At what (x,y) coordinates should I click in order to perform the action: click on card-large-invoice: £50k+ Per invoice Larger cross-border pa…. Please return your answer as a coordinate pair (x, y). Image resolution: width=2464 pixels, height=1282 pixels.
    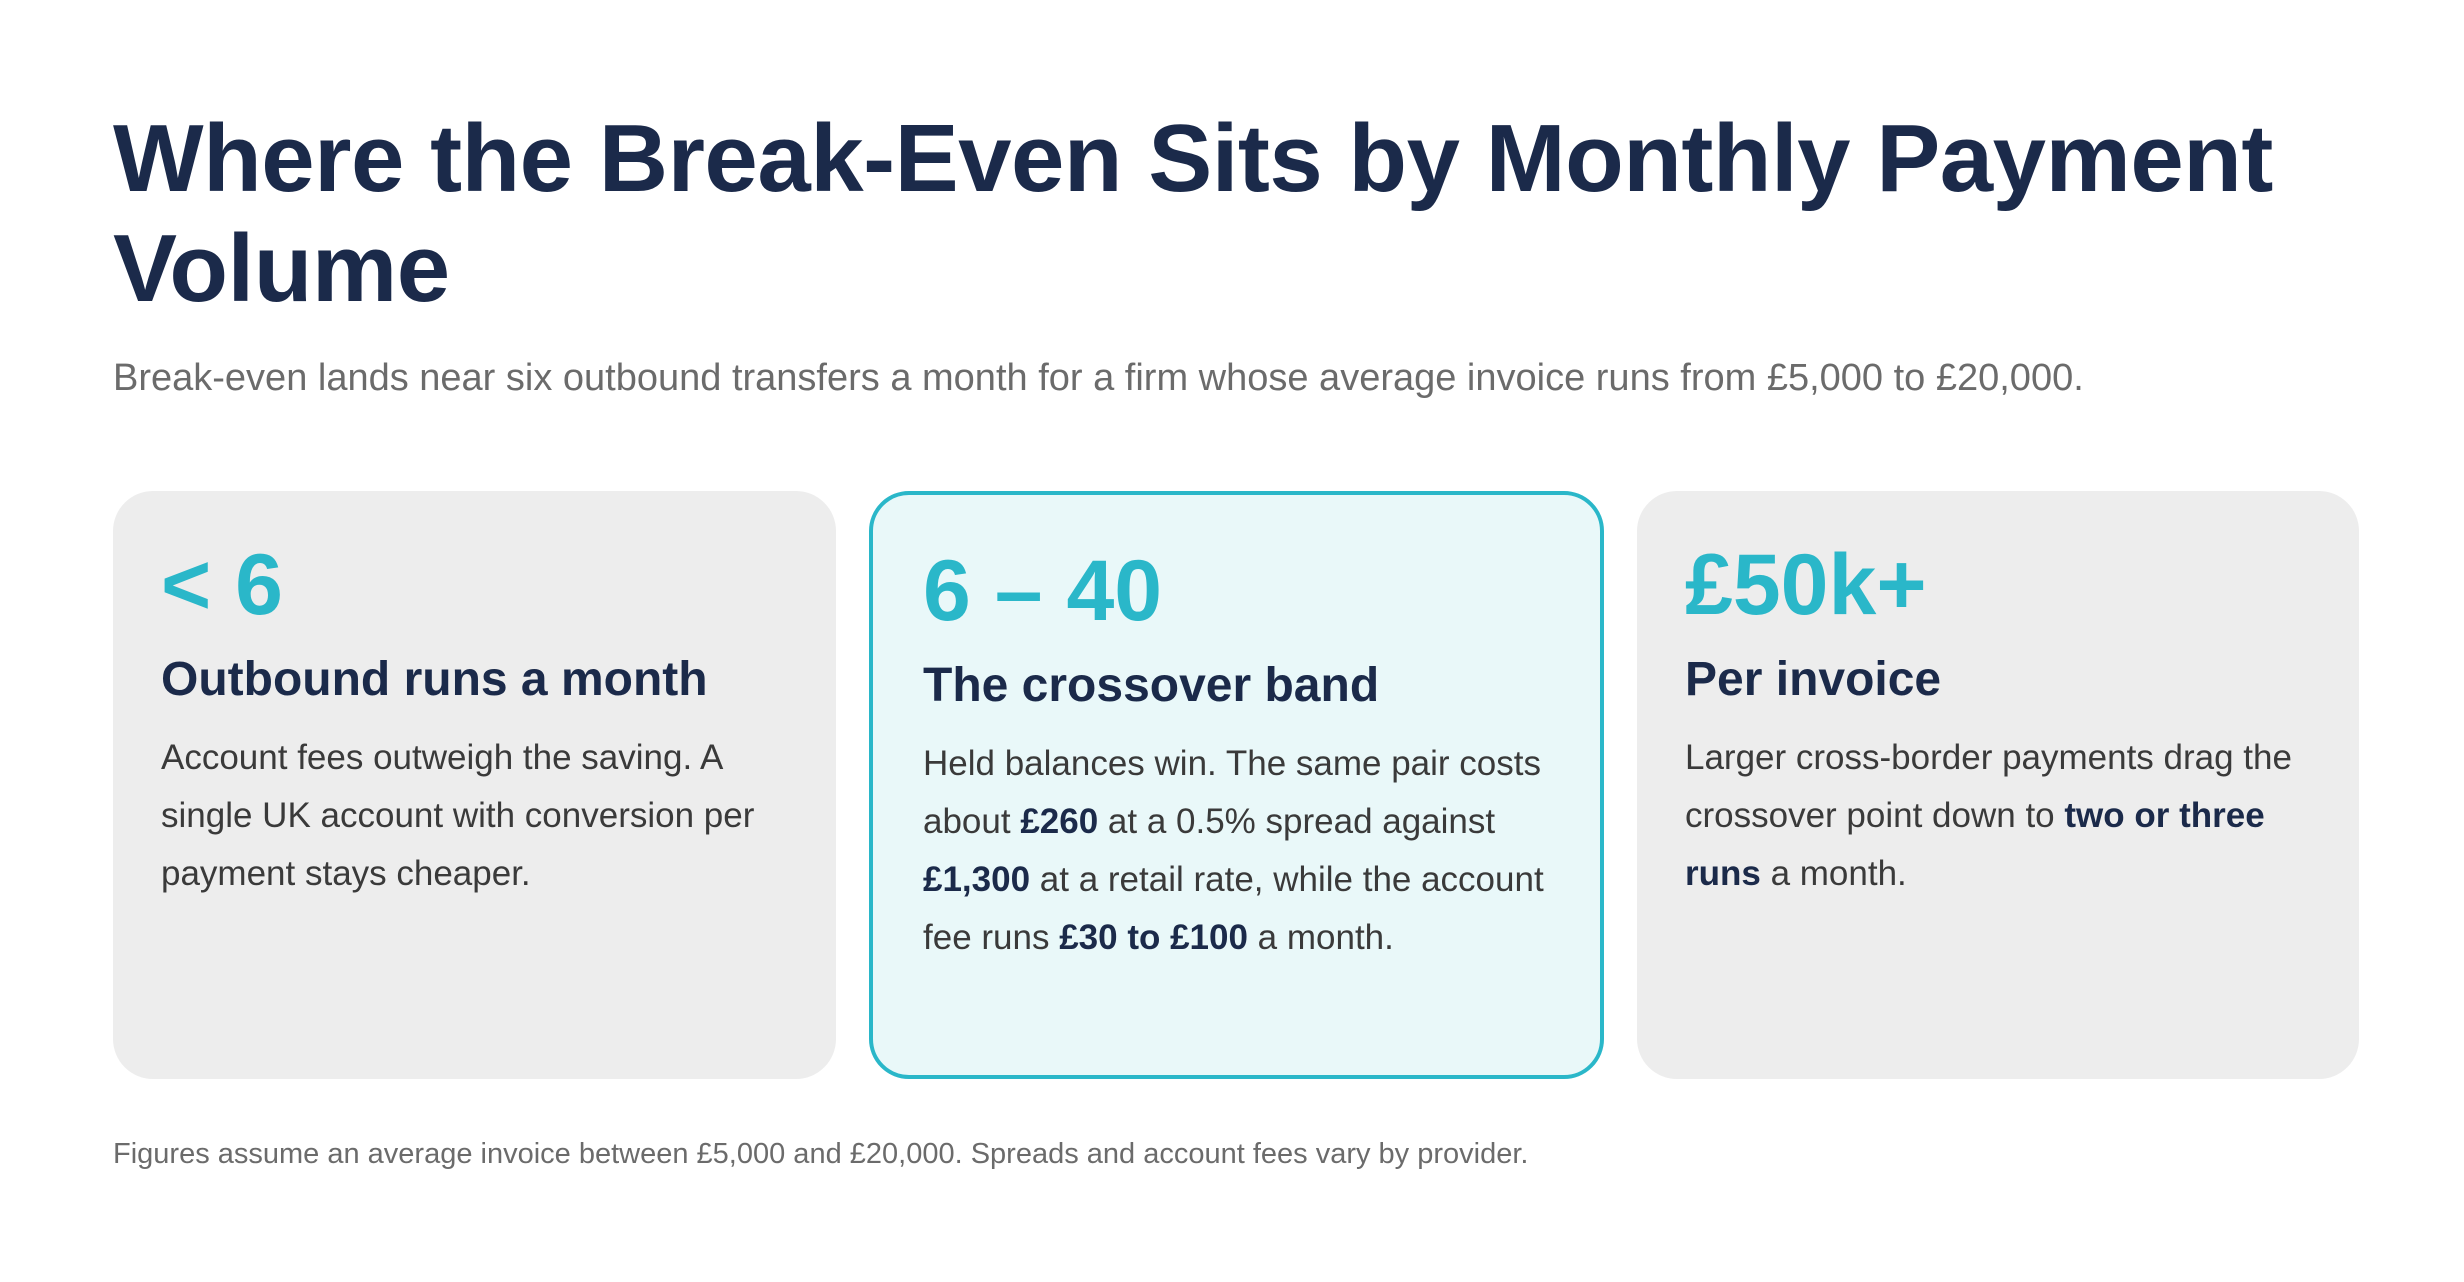
    Looking at the image, I should click on (1998, 785).